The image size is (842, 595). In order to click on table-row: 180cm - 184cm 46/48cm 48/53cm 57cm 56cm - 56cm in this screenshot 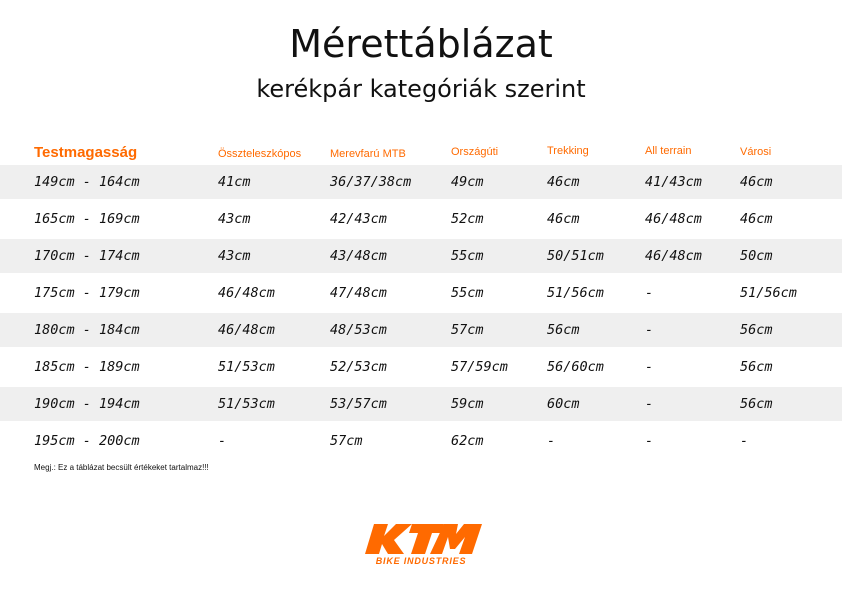, I will do `click(421, 330)`.